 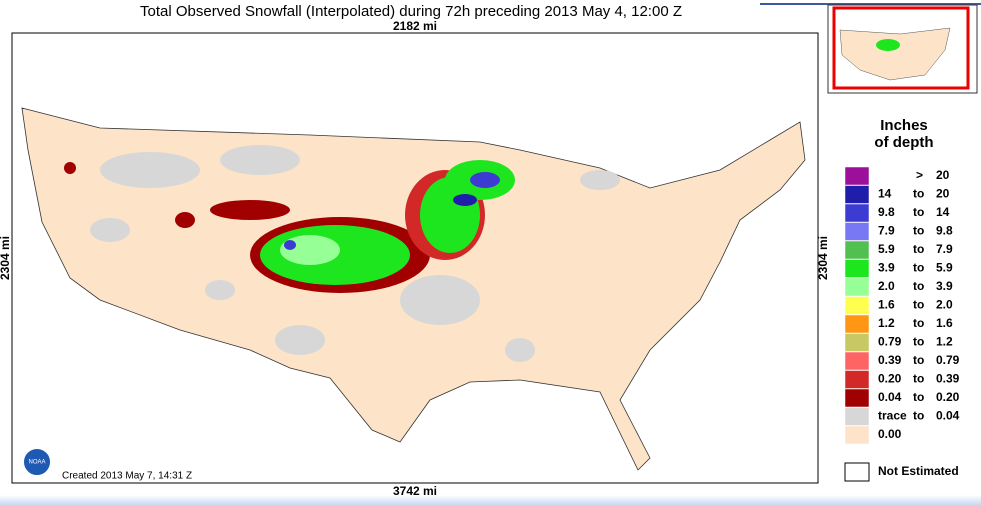 I want to click on logo-text: NOAA, so click(x=36, y=463).